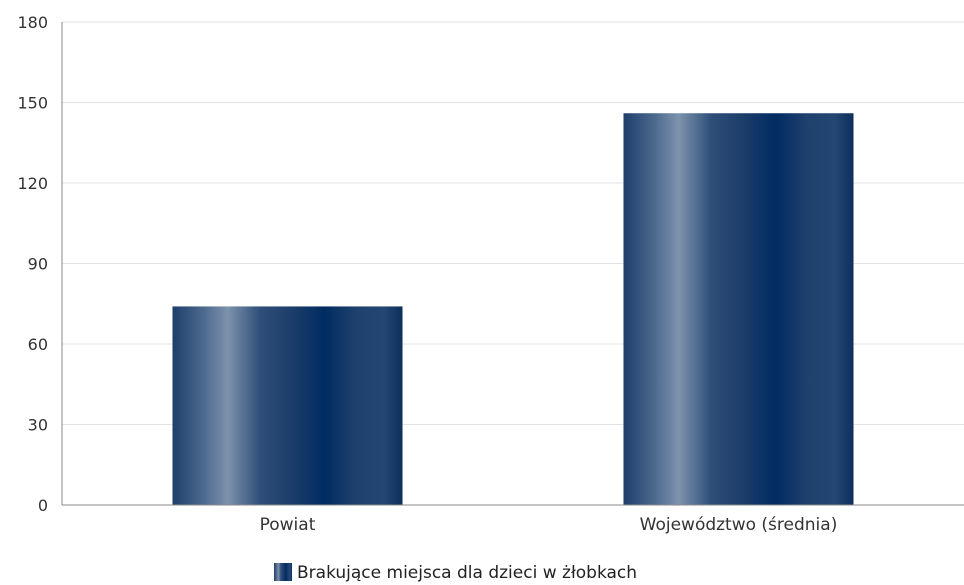 The height and width of the screenshot is (585, 964). What do you see at coordinates (549, 525) in the screenshot?
I see `x-axis: Powiat Województwo (średnia)` at bounding box center [549, 525].